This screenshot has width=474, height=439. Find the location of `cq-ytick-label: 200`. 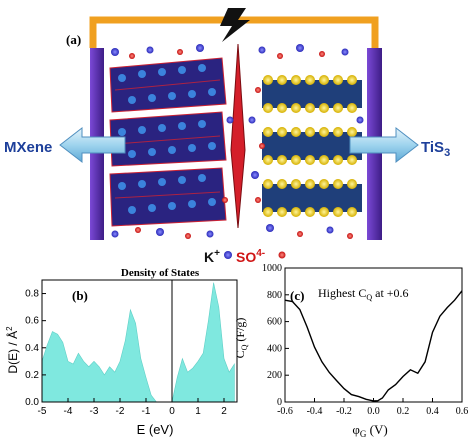

cq-ytick-label: 200 is located at coordinates (274, 375).